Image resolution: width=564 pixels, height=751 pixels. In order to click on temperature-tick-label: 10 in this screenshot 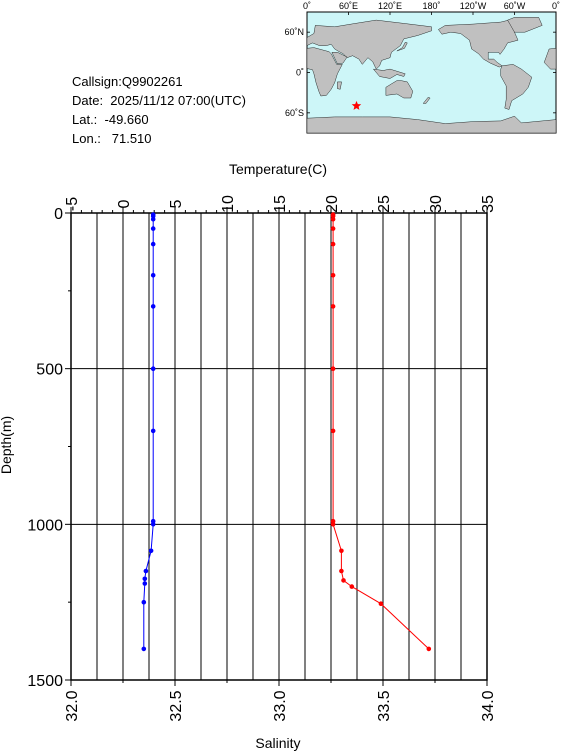, I will do `click(228, 204)`.